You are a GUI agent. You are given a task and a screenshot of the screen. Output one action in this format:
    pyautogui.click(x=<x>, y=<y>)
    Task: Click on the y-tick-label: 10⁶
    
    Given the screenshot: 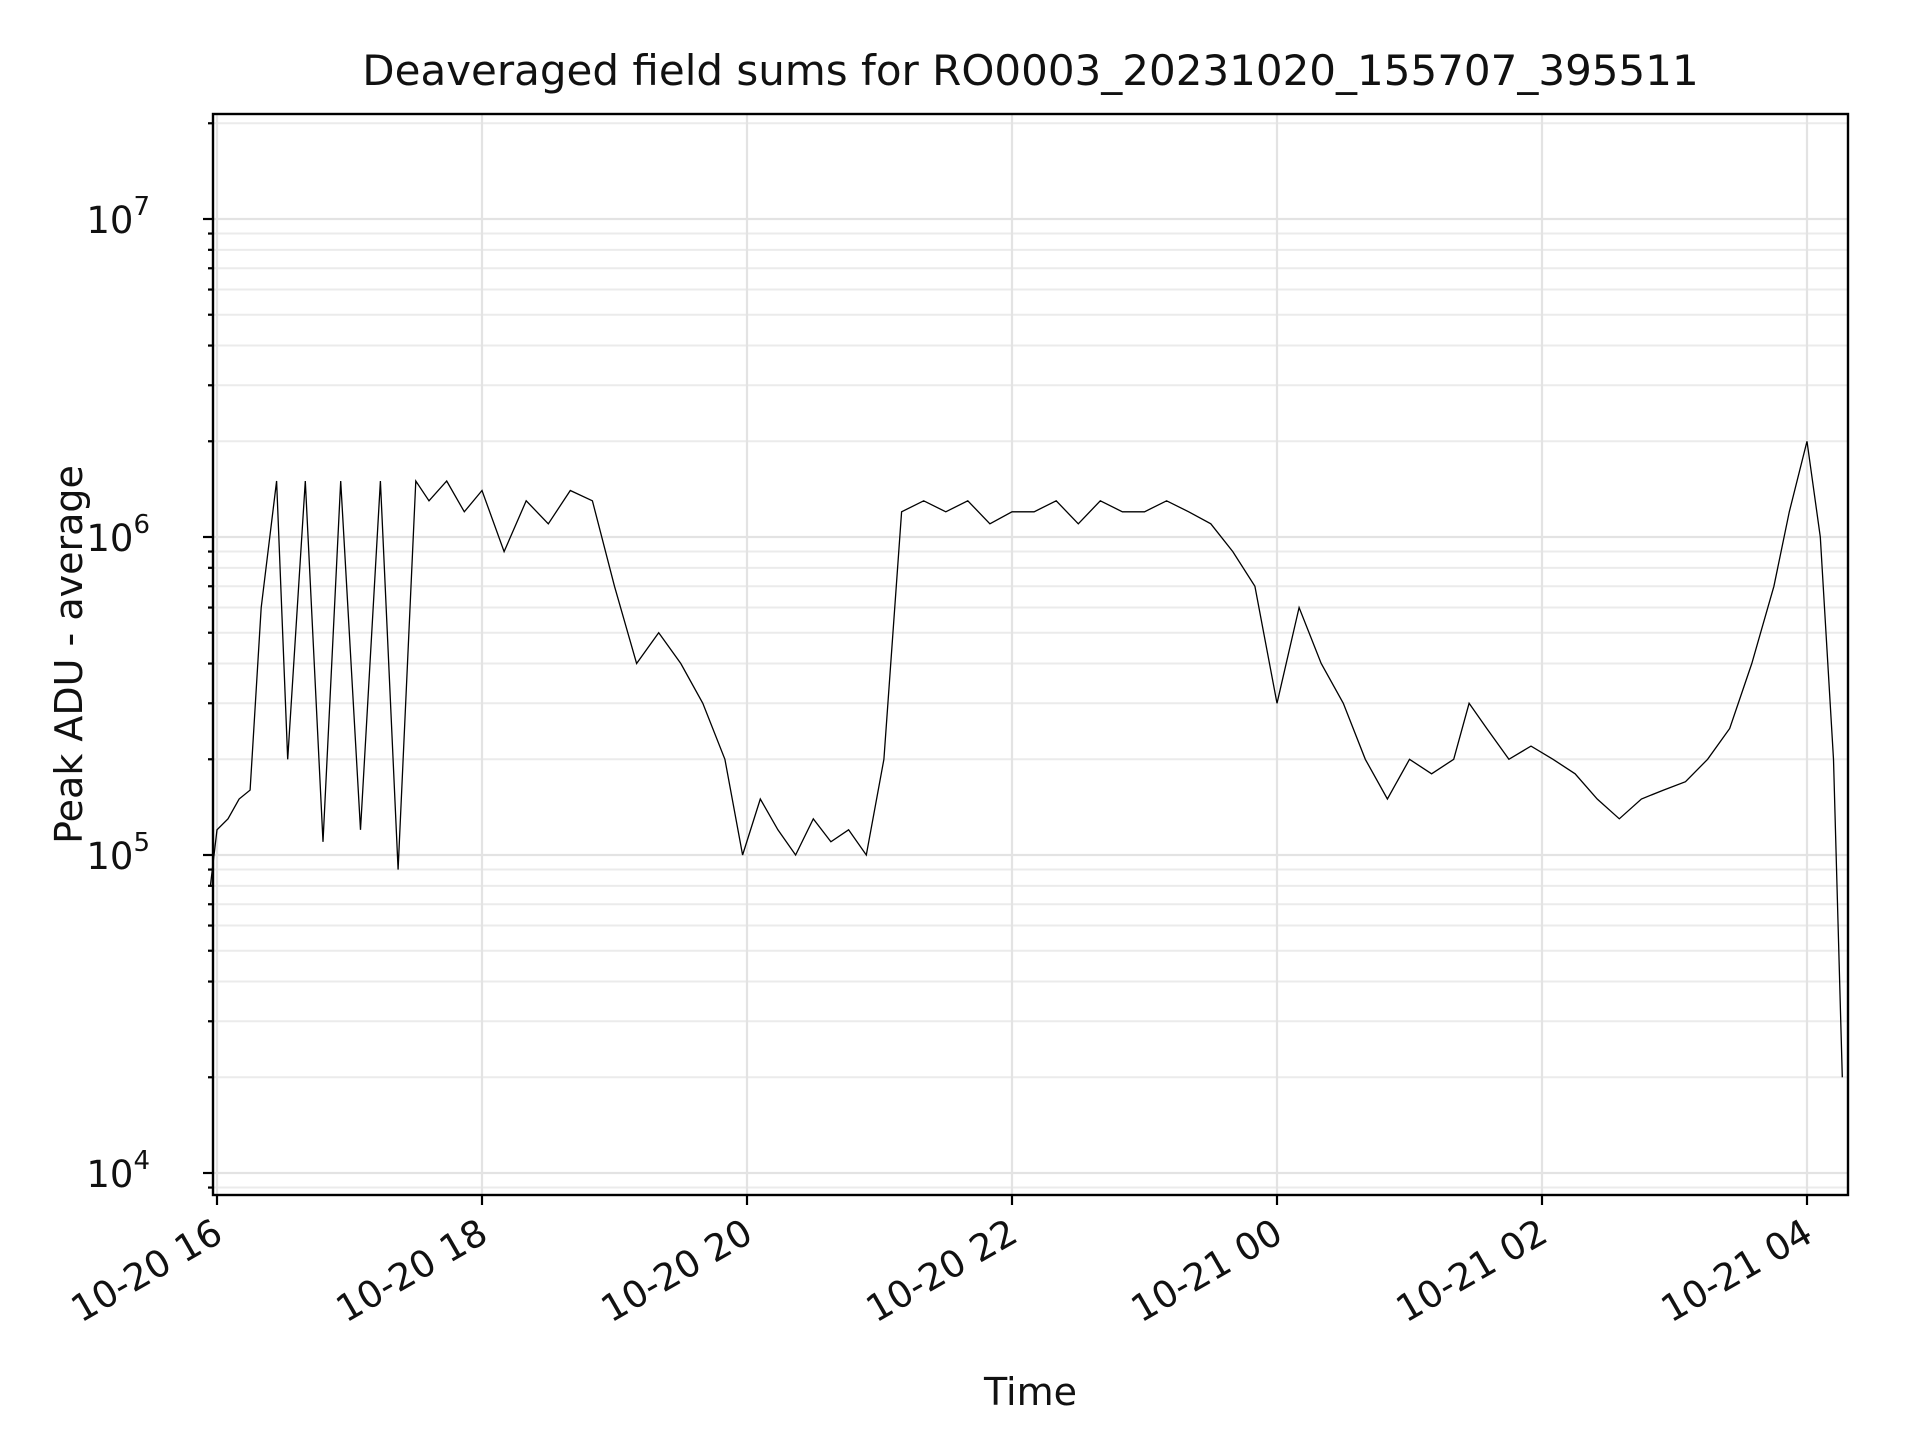 What is the action you would take?
    pyautogui.click(x=118, y=535)
    